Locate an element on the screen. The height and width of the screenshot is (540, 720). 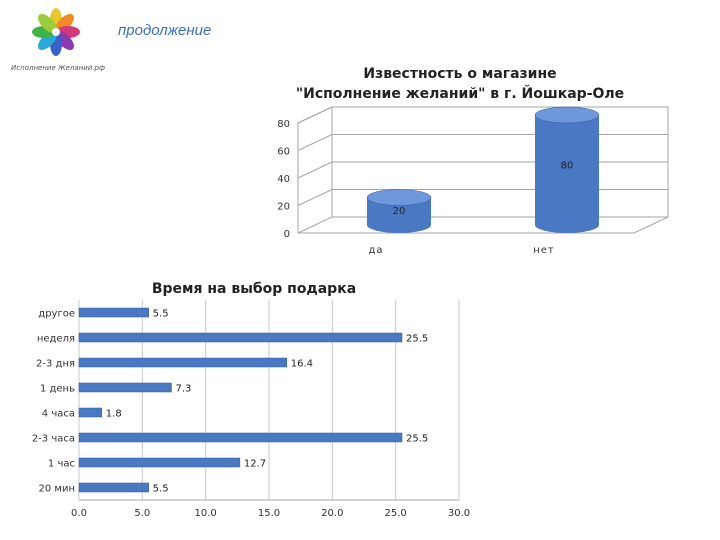
chart1-title-line2: "Исполнение желаний" в г. Йошкар-Оле is located at coordinates (460, 93).